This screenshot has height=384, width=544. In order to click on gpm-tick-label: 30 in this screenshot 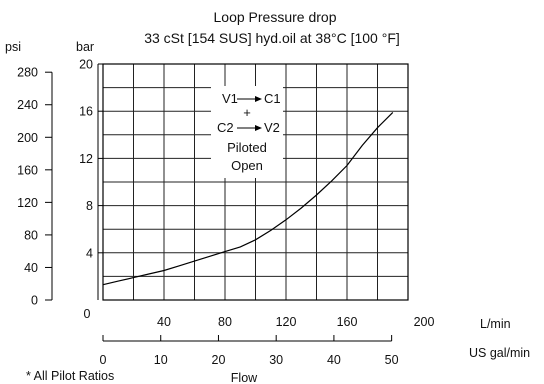, I will do `click(276, 360)`.